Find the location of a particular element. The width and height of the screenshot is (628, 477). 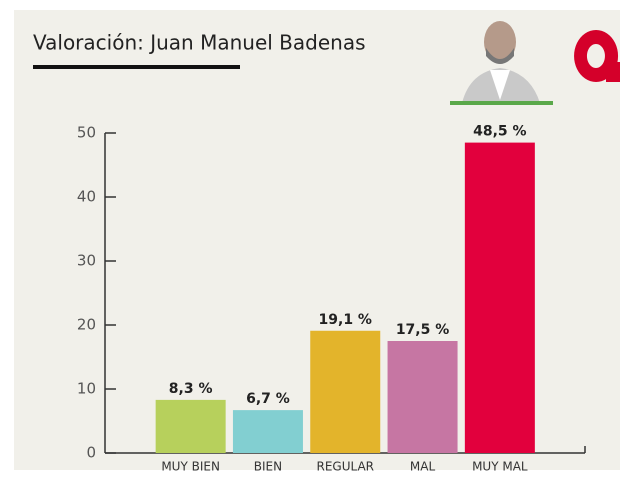

value-label: 8,3 % is located at coordinates (191, 389).